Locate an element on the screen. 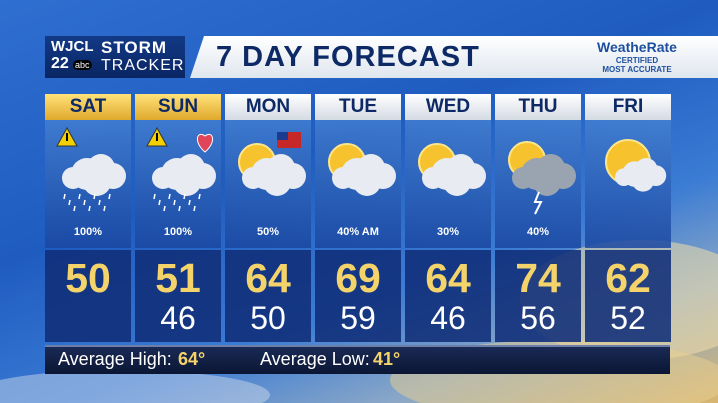  title: 7 DAY FORECAST is located at coordinates (348, 57).